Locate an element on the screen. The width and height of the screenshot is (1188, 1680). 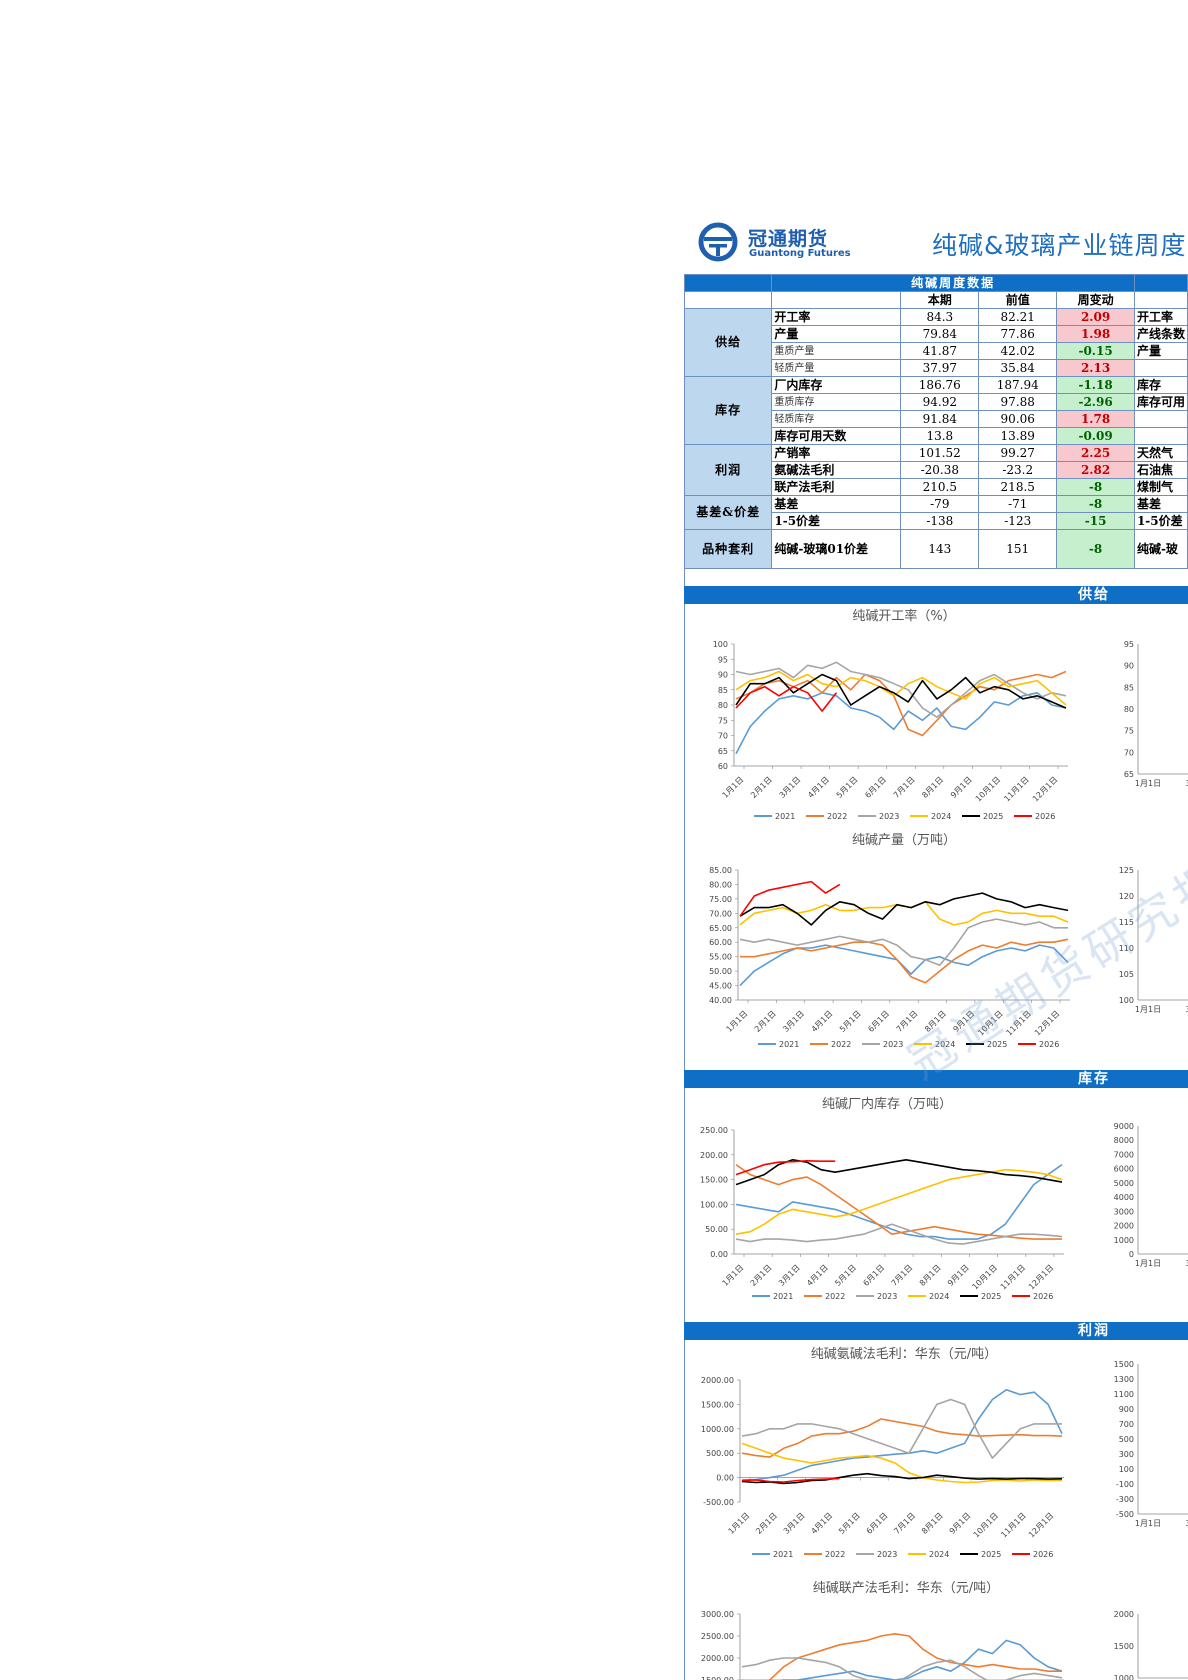
table-row: 轻质库存 91.84 90.06 1.78 is located at coordinates (936, 419).